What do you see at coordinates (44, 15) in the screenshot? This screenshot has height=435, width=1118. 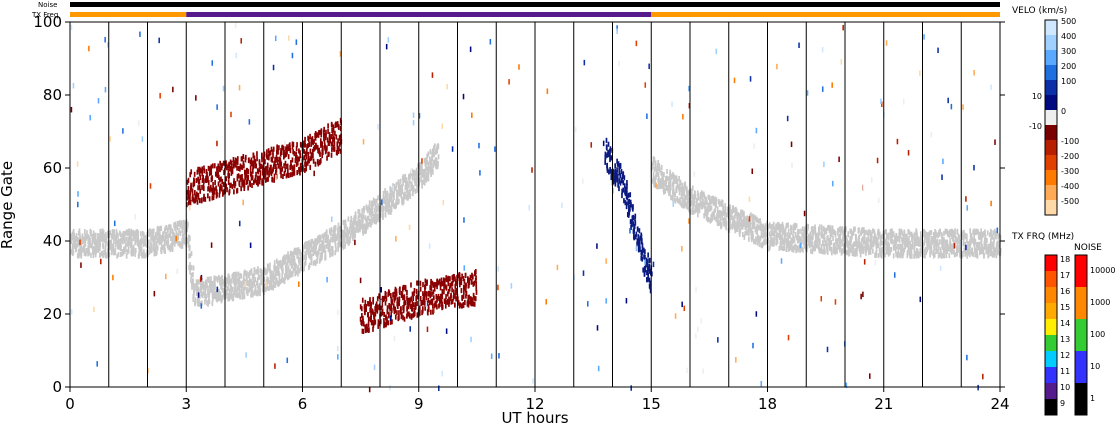 I see `txfreq-bar-label: TX Freq` at bounding box center [44, 15].